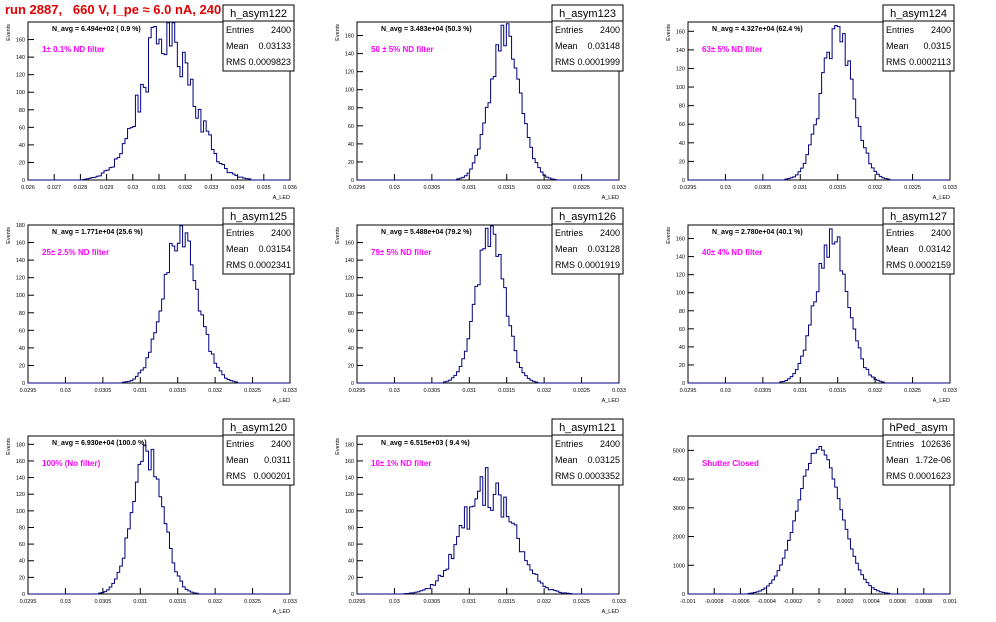  I want to click on stats-title: h_asym124, so click(918, 14).